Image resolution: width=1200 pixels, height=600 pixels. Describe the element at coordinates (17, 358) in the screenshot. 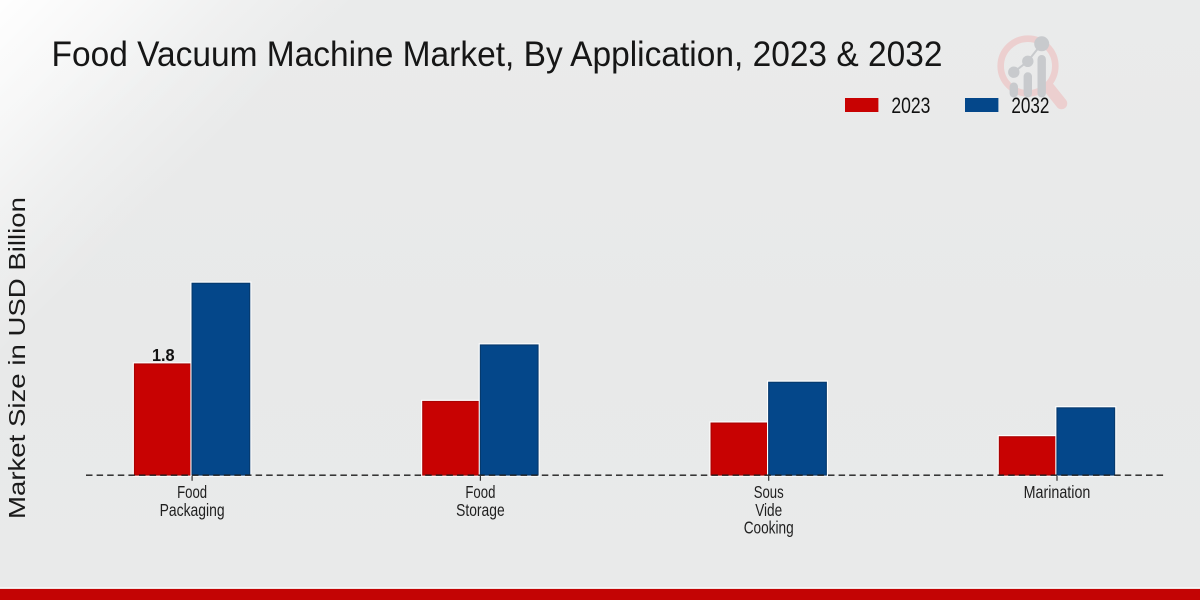

I see `svg-text: Market Size in USD Billion` at that location.